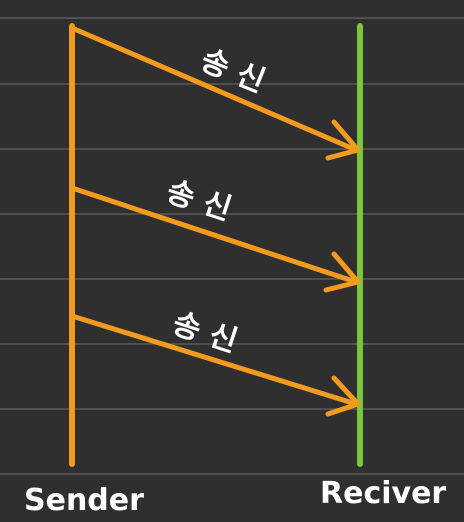 This screenshot has height=522, width=464. What do you see at coordinates (84, 500) in the screenshot?
I see `sender-label: Sender` at bounding box center [84, 500].